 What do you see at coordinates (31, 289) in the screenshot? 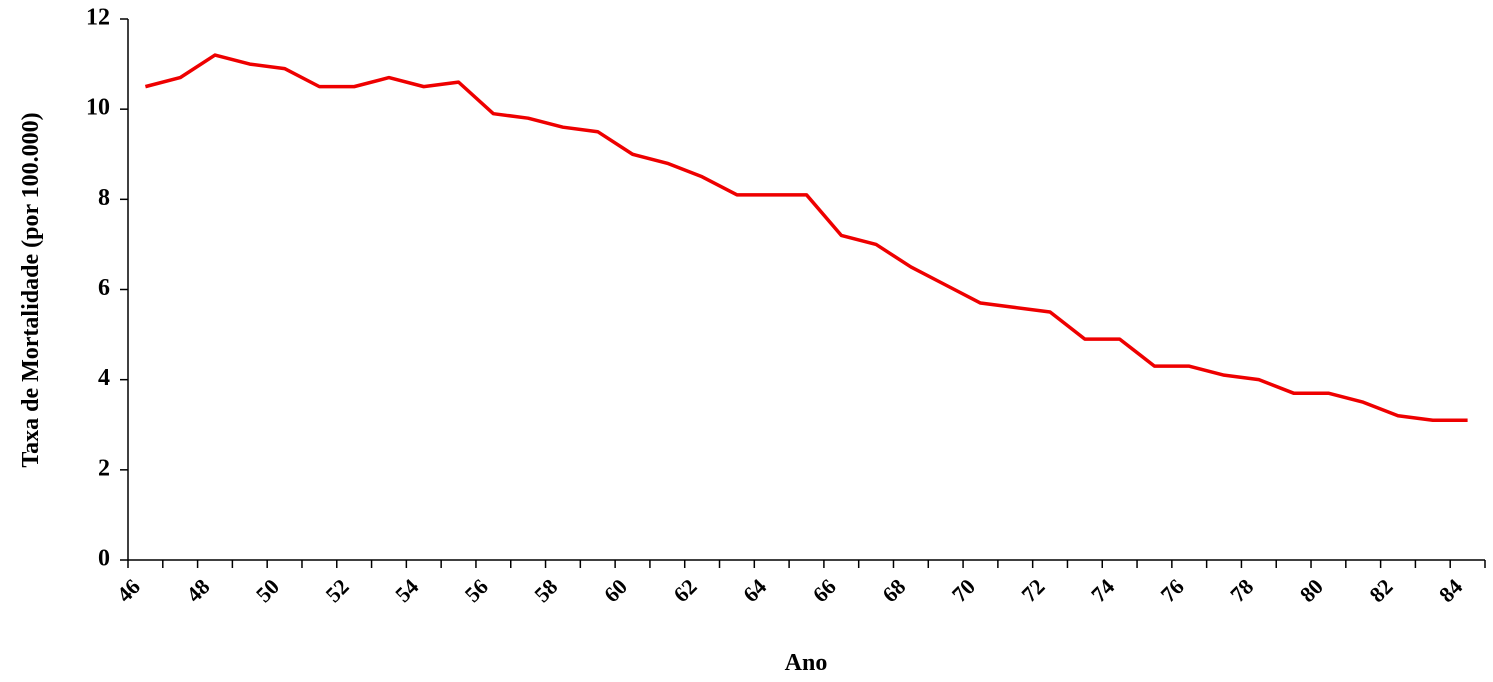
I see `y-axis-label: Taxa de Mortalidade (por 100.000)` at bounding box center [31, 289].